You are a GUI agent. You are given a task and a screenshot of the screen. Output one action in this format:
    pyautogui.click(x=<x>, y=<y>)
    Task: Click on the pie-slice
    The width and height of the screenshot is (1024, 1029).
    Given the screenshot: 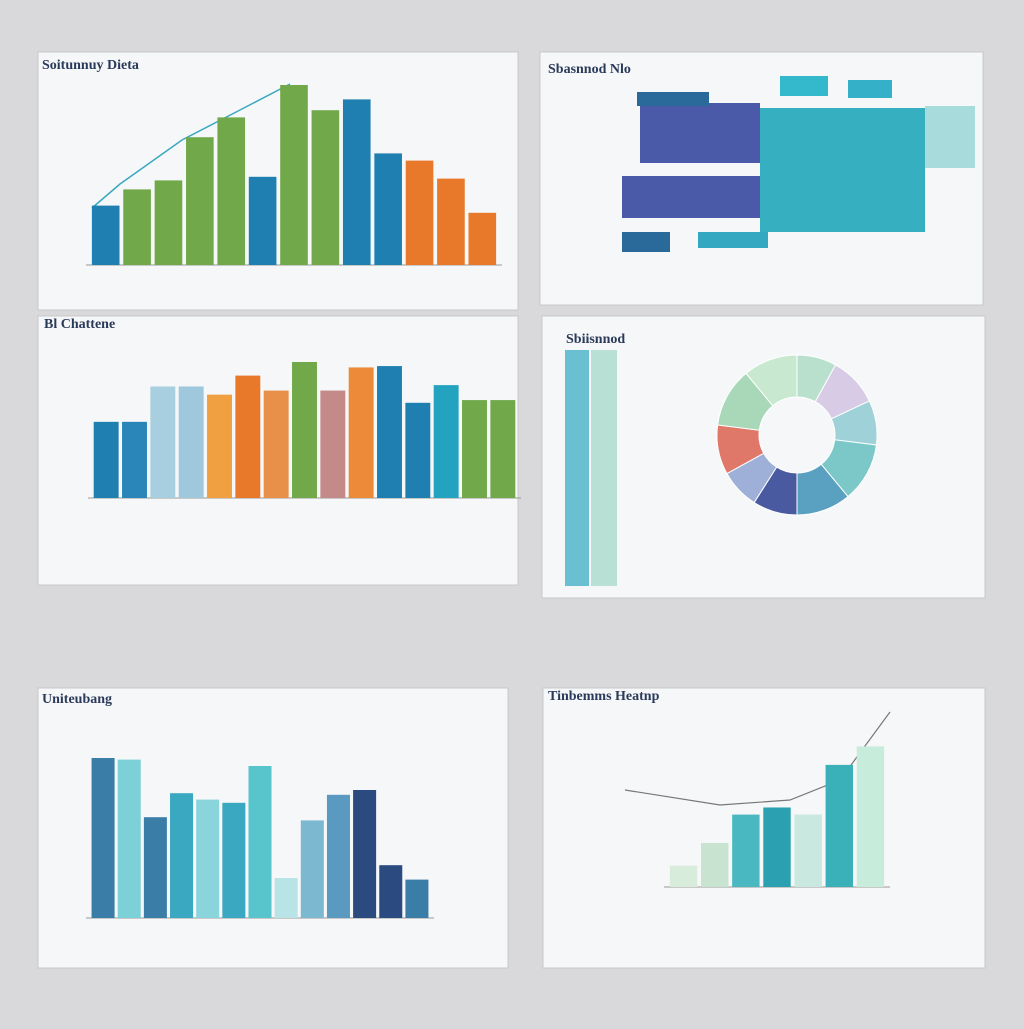 What is the action you would take?
    pyautogui.click(x=771, y=380)
    